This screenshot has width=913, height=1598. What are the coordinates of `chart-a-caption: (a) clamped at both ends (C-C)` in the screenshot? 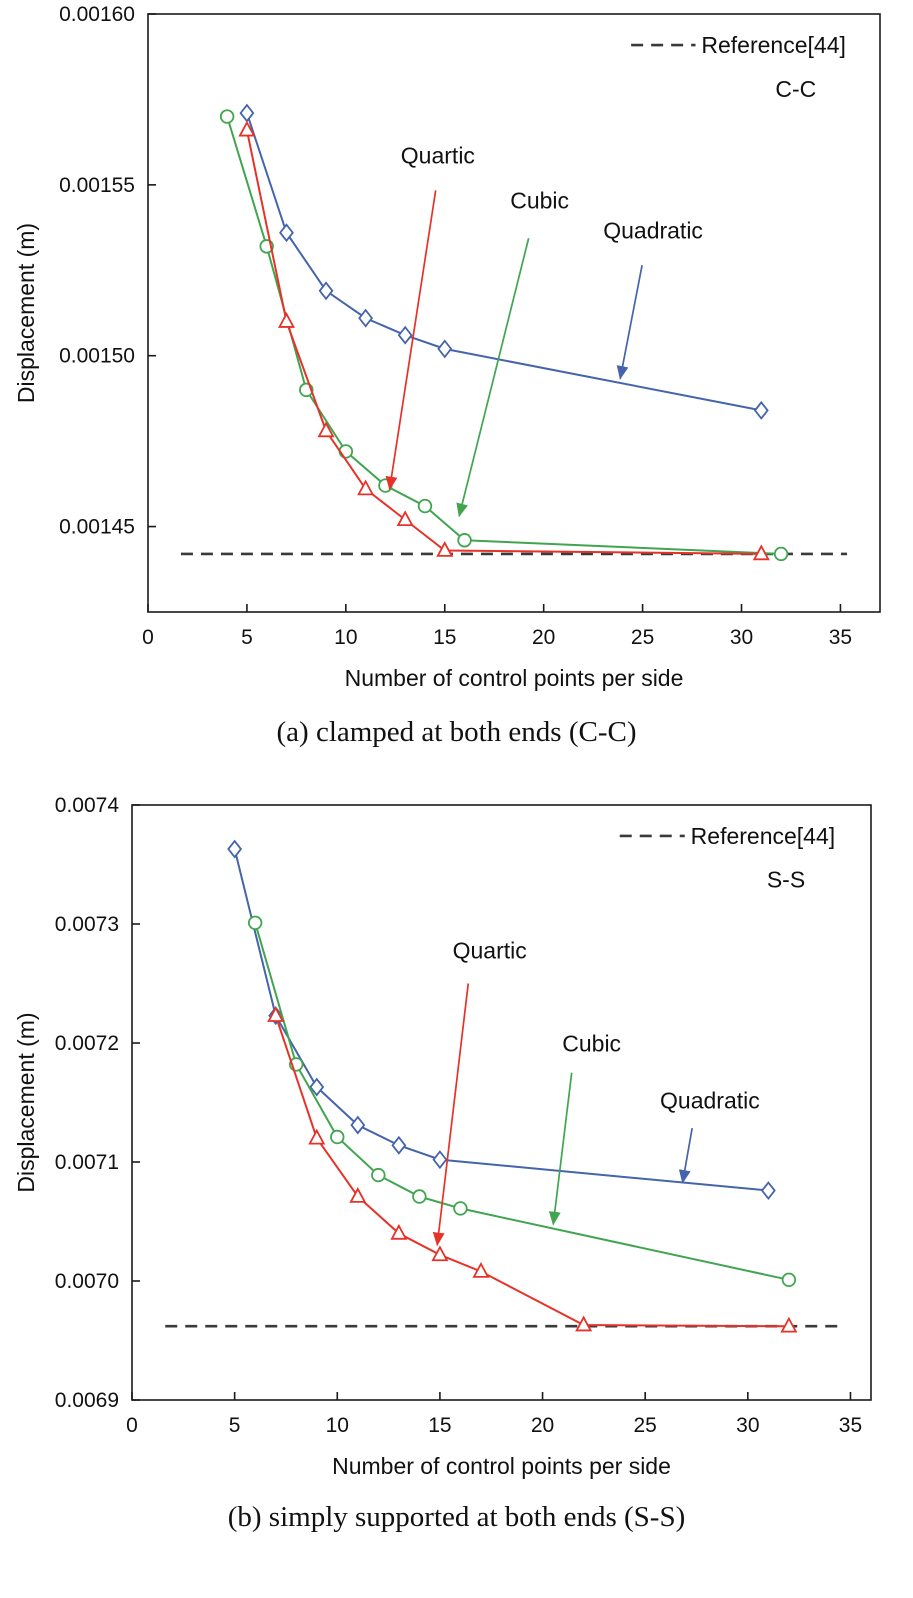 It's located at (456, 732).